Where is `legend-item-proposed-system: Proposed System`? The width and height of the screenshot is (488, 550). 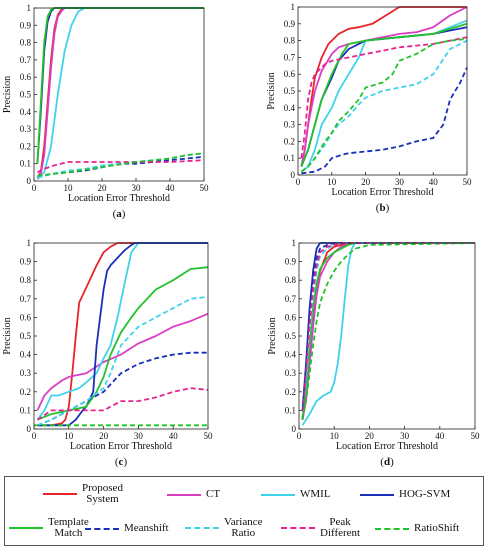 legend-item-proposed-system: Proposed System is located at coordinates (83, 494).